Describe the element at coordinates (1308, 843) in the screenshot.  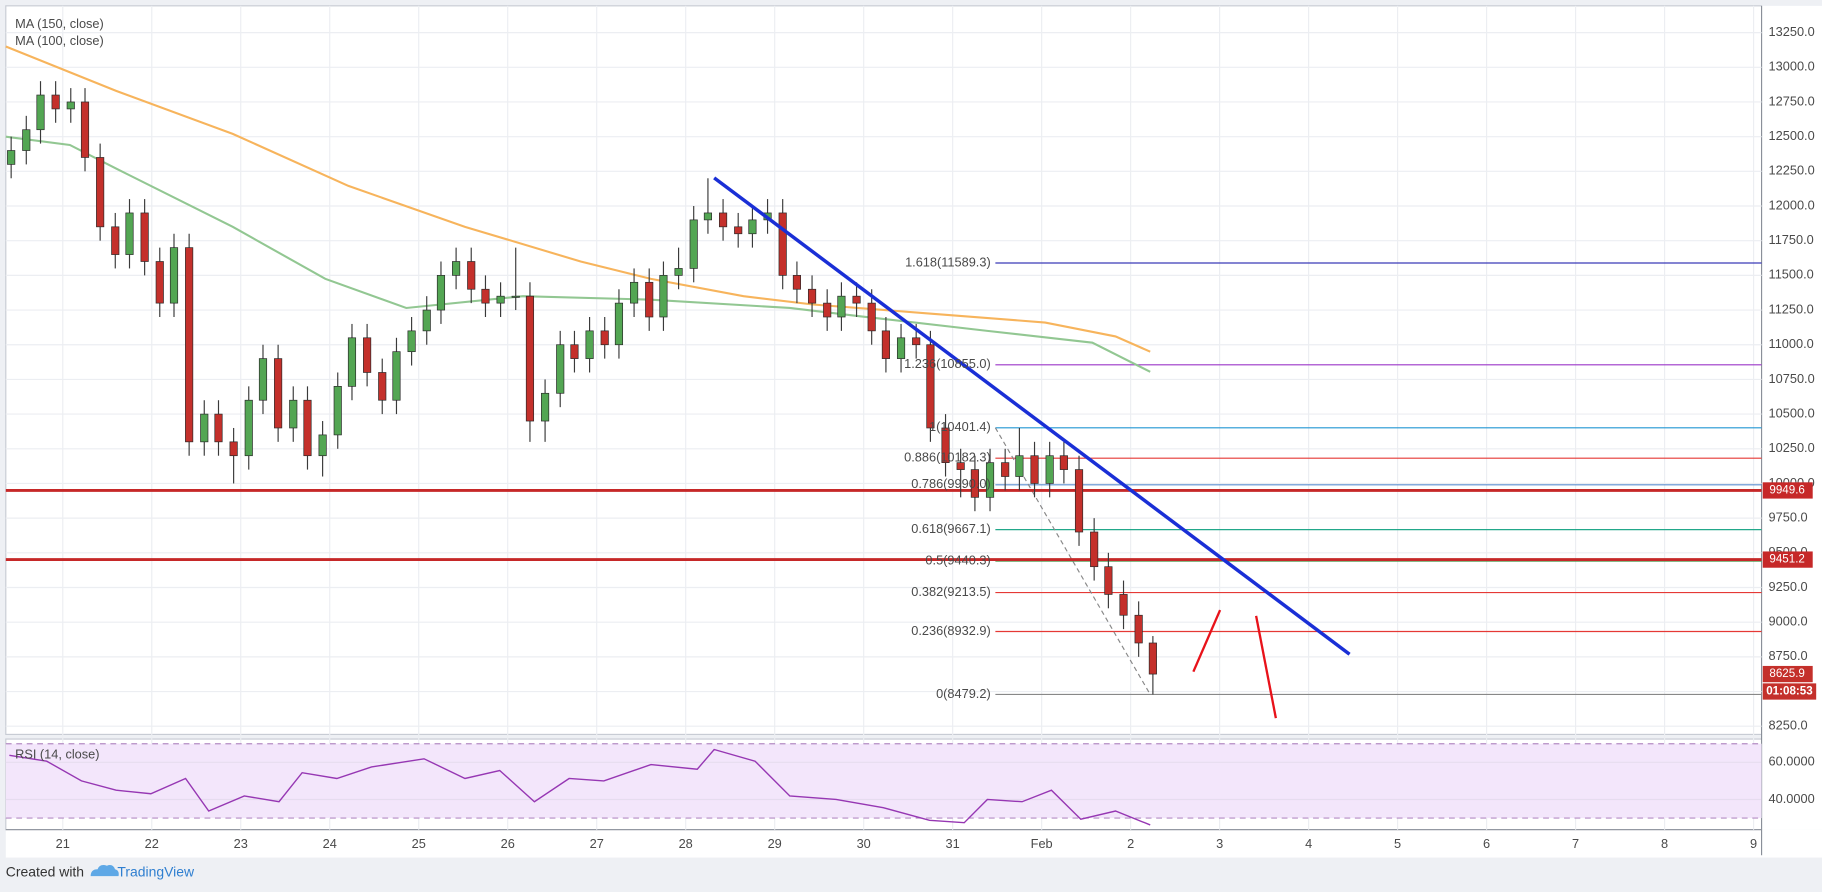
I see `x-tick-label: 4` at that location.